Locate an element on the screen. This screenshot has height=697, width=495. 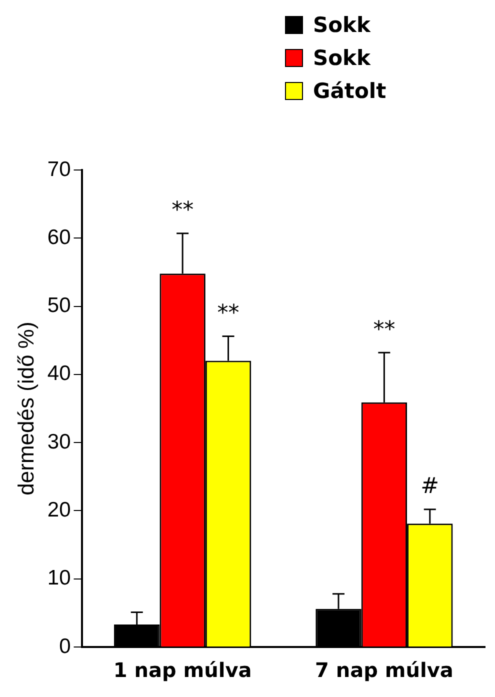
y-tick-label: 70 is located at coordinates (59, 169).